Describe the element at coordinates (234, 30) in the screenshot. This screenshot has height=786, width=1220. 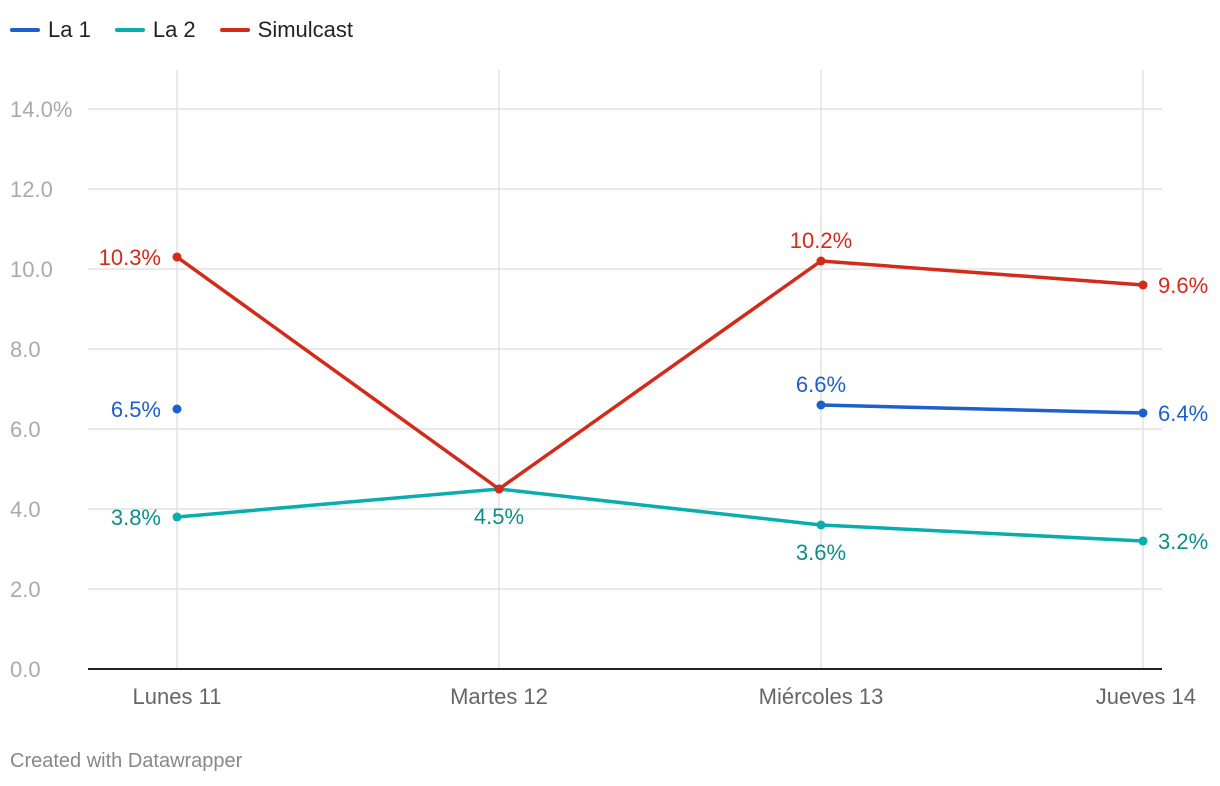
I see `legend-swatch-simulcast` at that location.